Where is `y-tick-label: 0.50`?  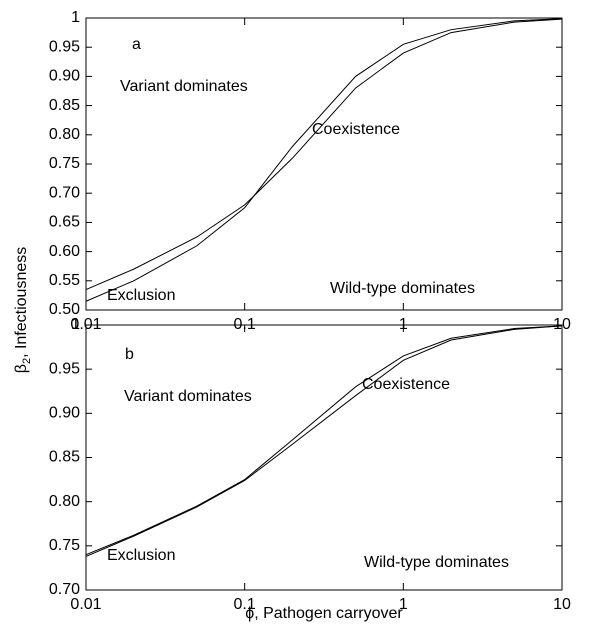 y-tick-label: 0.50 is located at coordinates (64, 309).